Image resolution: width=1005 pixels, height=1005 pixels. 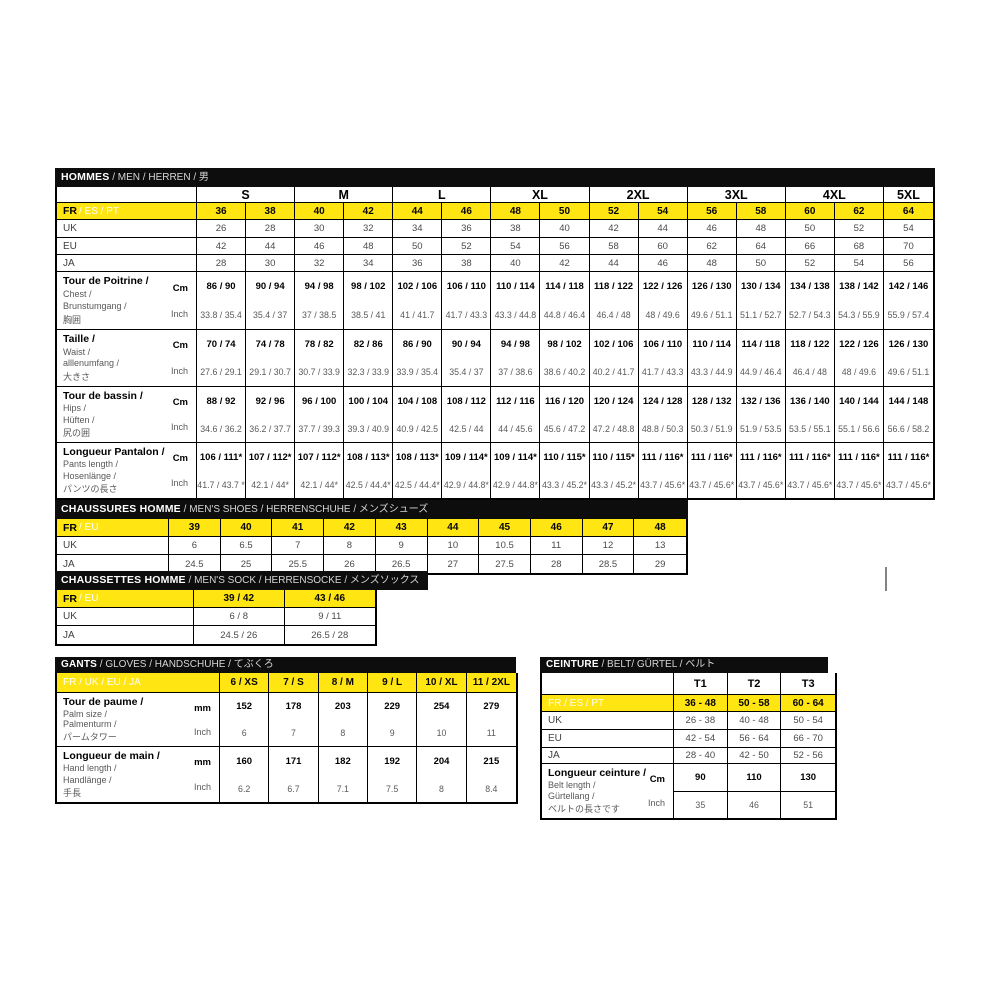 What do you see at coordinates (565, 263) in the screenshot?
I see `table-cell: 42` at bounding box center [565, 263].